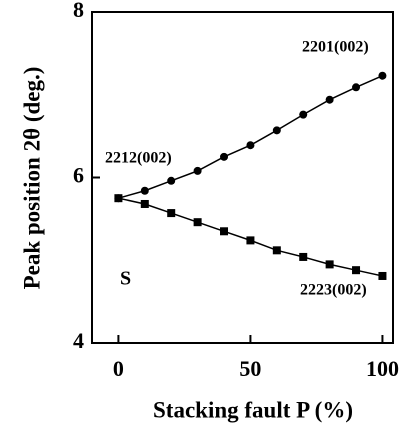 The height and width of the screenshot is (431, 413). What do you see at coordinates (335, 47) in the screenshot?
I see `series-label: 2201(002)` at bounding box center [335, 47].